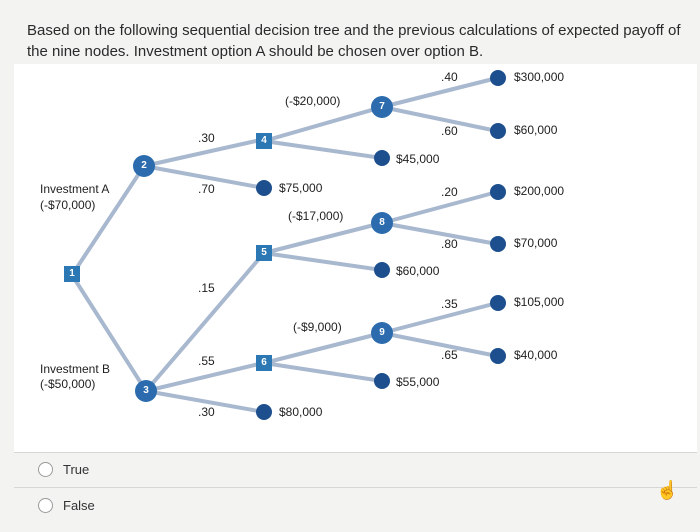 The image size is (700, 532). I want to click on value-75k: $75,000, so click(301, 188).